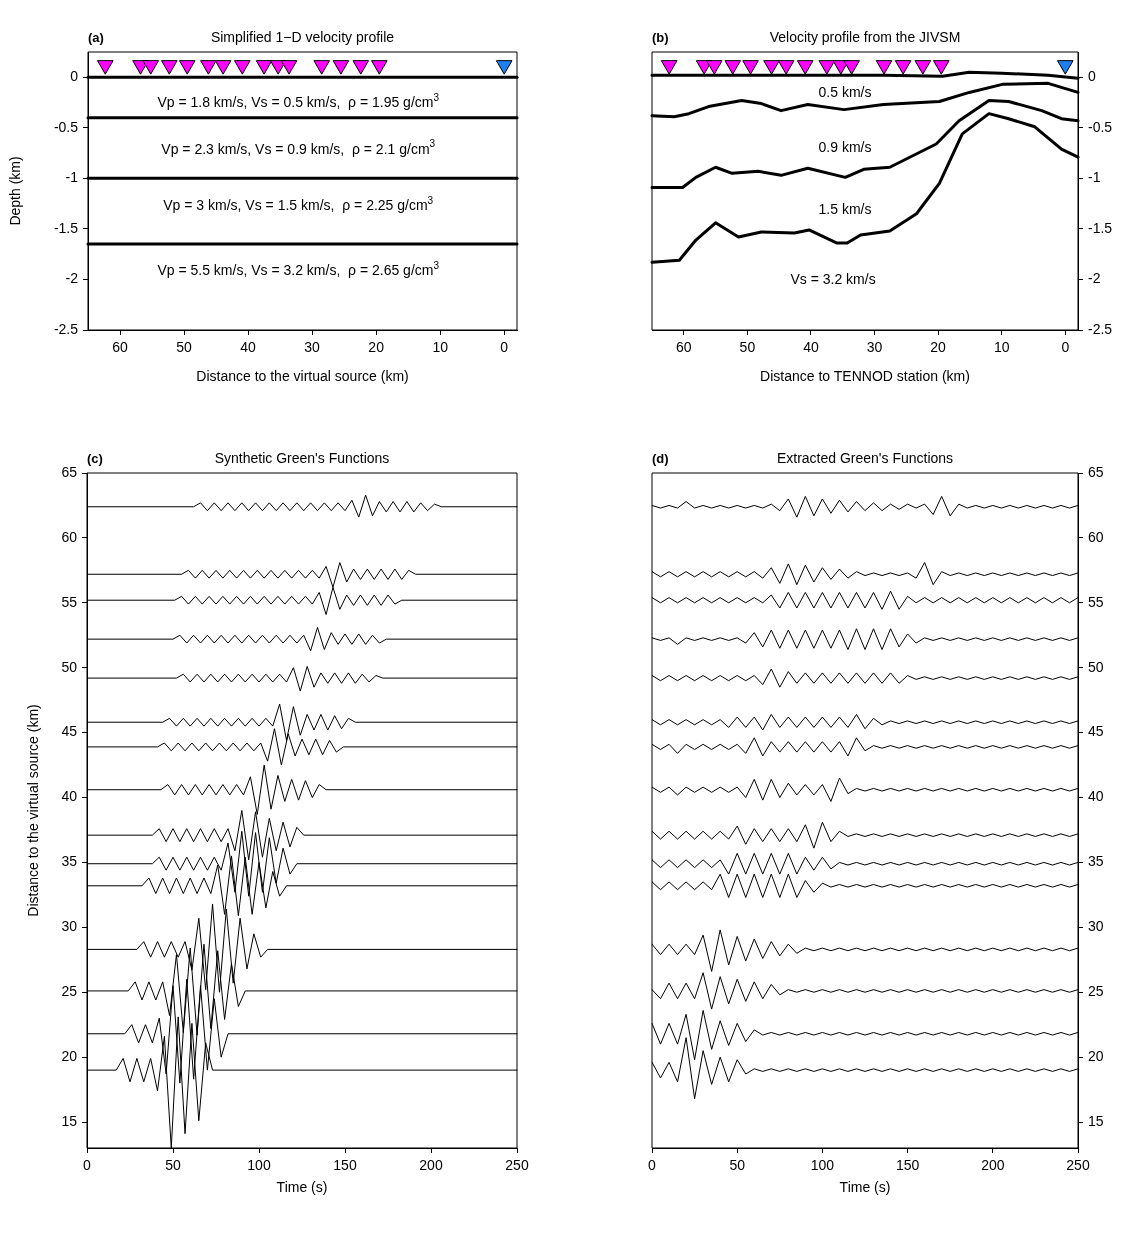 This screenshot has height=1235, width=1133. What do you see at coordinates (1100, 126) in the screenshot?
I see `y2-tick-label: -0.5` at bounding box center [1100, 126].